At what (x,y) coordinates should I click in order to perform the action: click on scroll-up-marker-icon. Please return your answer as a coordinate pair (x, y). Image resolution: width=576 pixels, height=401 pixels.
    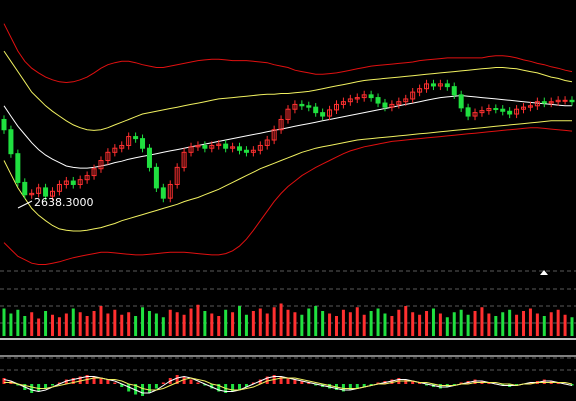
    Looking at the image, I should click on (544, 272).